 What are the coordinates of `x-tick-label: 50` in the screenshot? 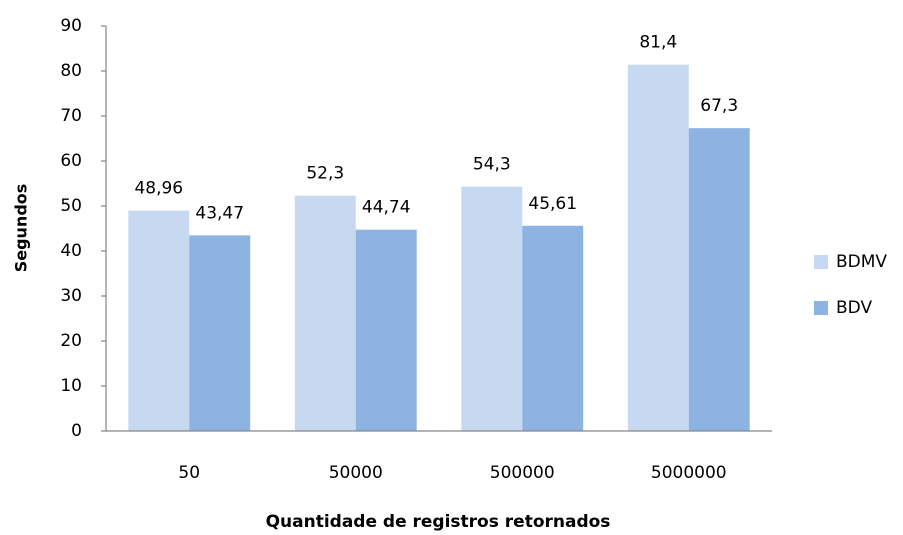 It's located at (189, 473).